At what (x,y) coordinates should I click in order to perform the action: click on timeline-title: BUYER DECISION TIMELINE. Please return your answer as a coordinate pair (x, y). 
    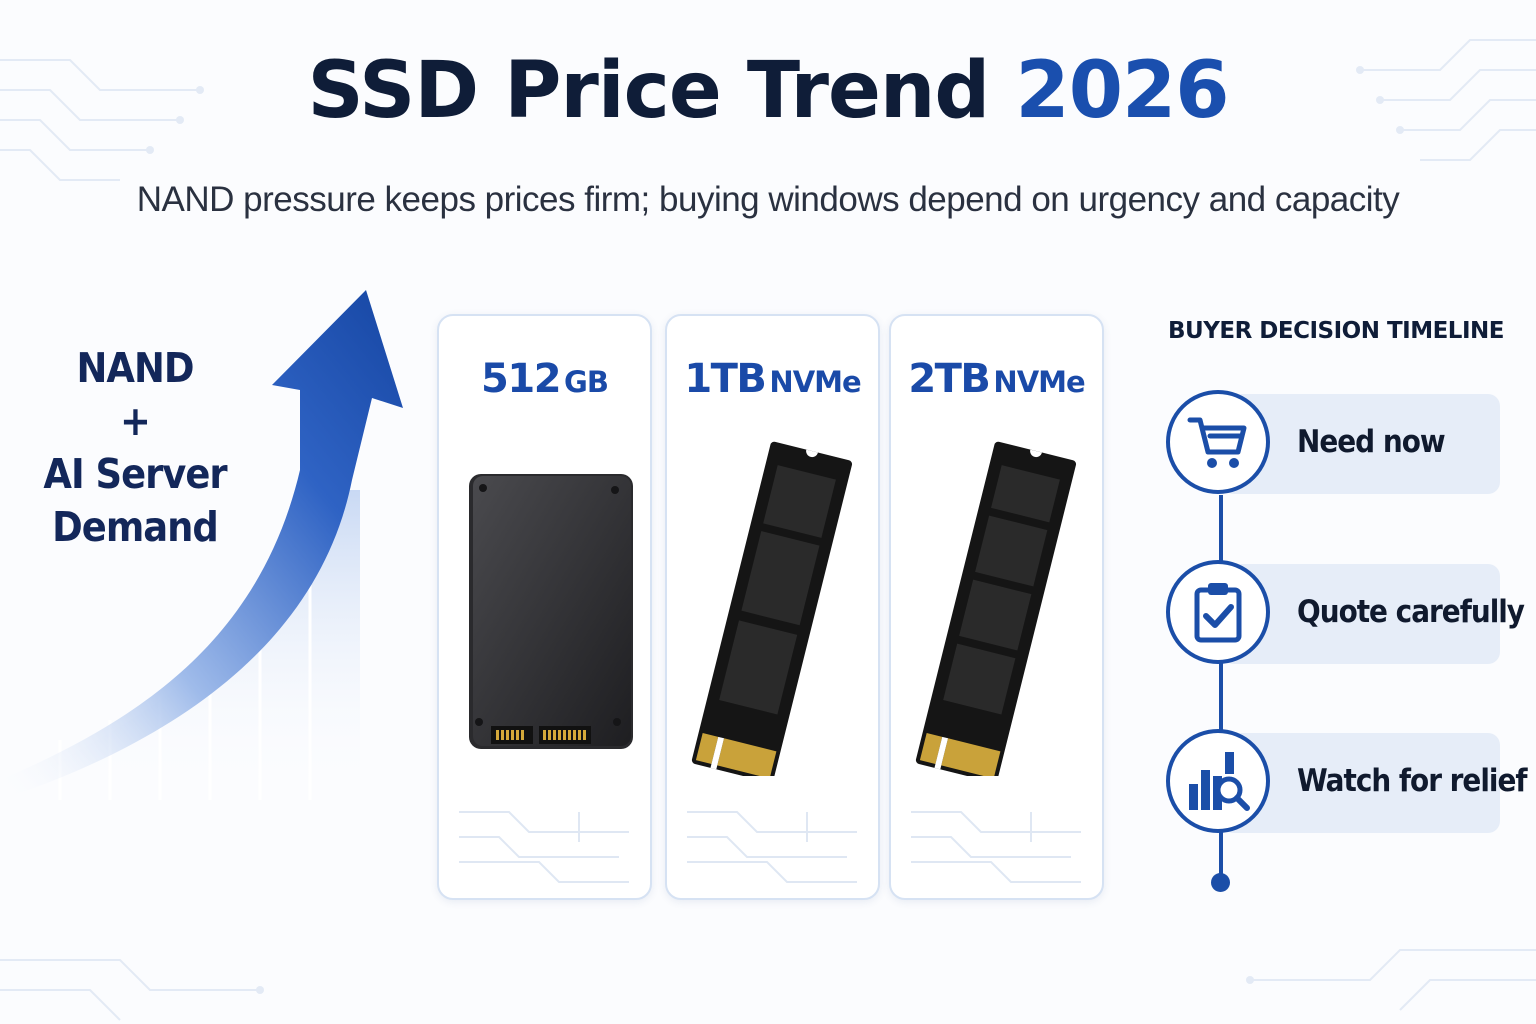
    Looking at the image, I should click on (1336, 331).